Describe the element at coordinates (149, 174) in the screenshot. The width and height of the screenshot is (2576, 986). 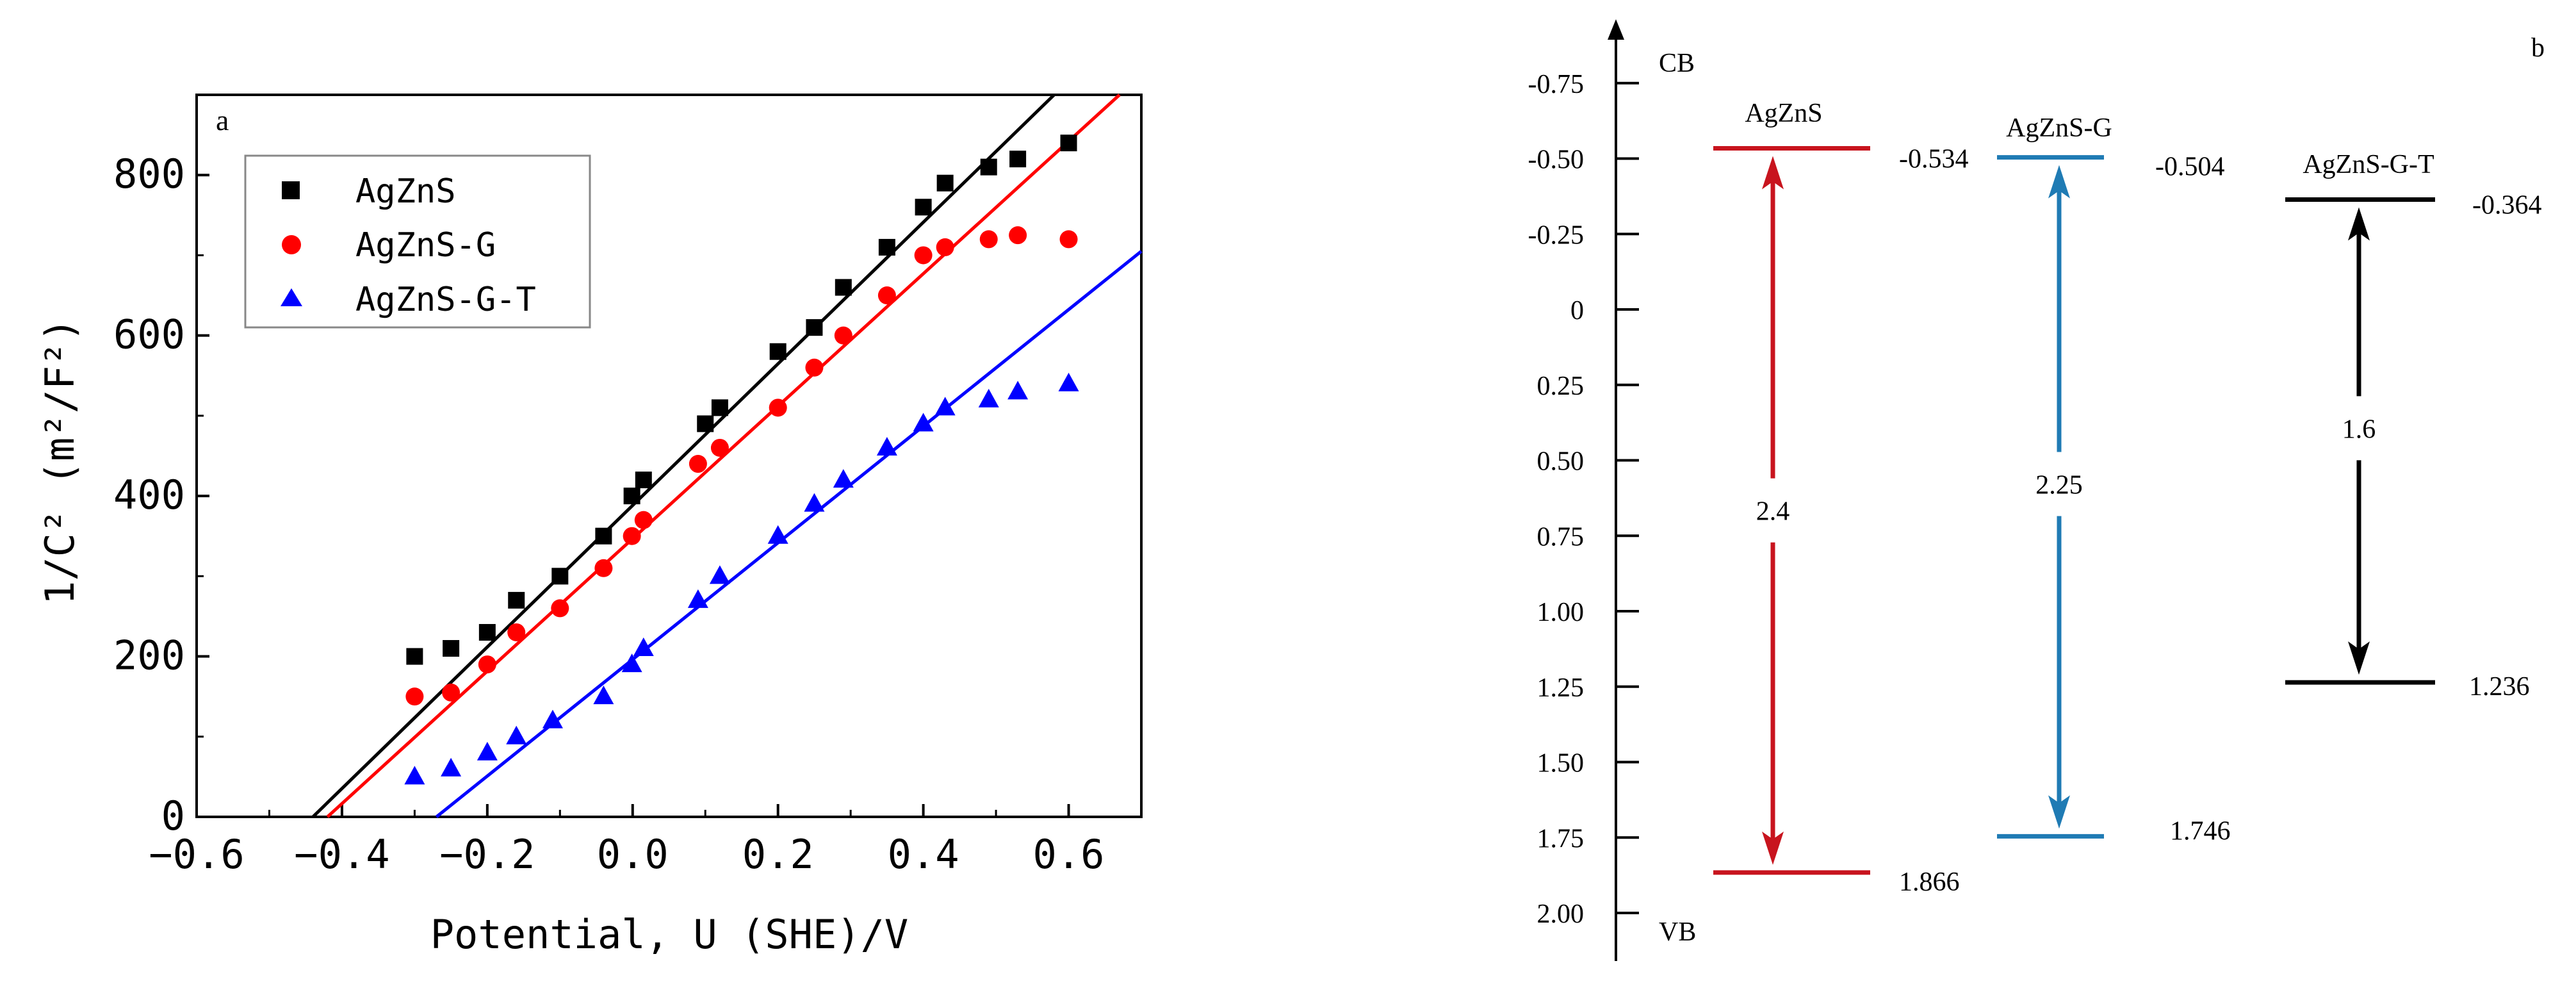
I see `y-tick-label: 800` at that location.